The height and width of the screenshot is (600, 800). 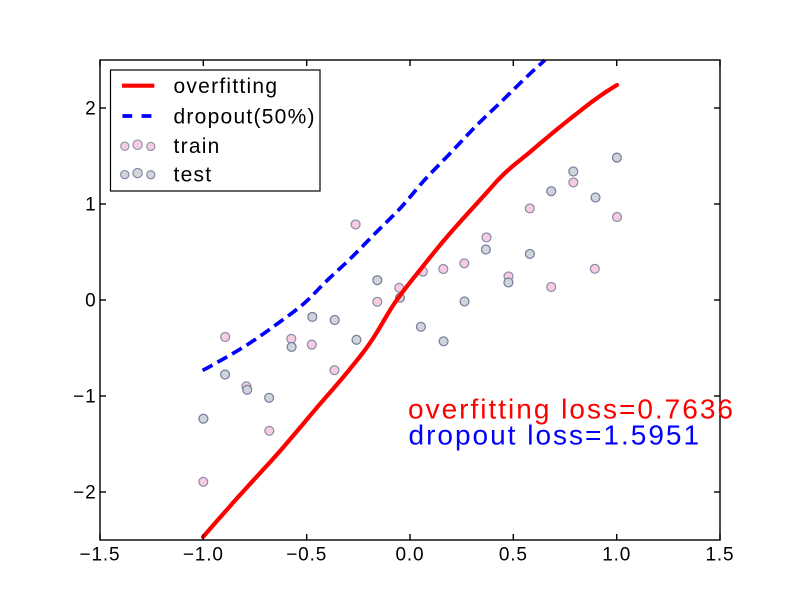 I want to click on svg-text: train, so click(x=197, y=146).